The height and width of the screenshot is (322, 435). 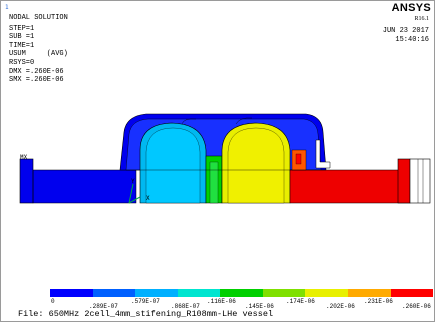 I want to click on timestamp: JUN 23 2017 15:40:16, so click(x=406, y=36).